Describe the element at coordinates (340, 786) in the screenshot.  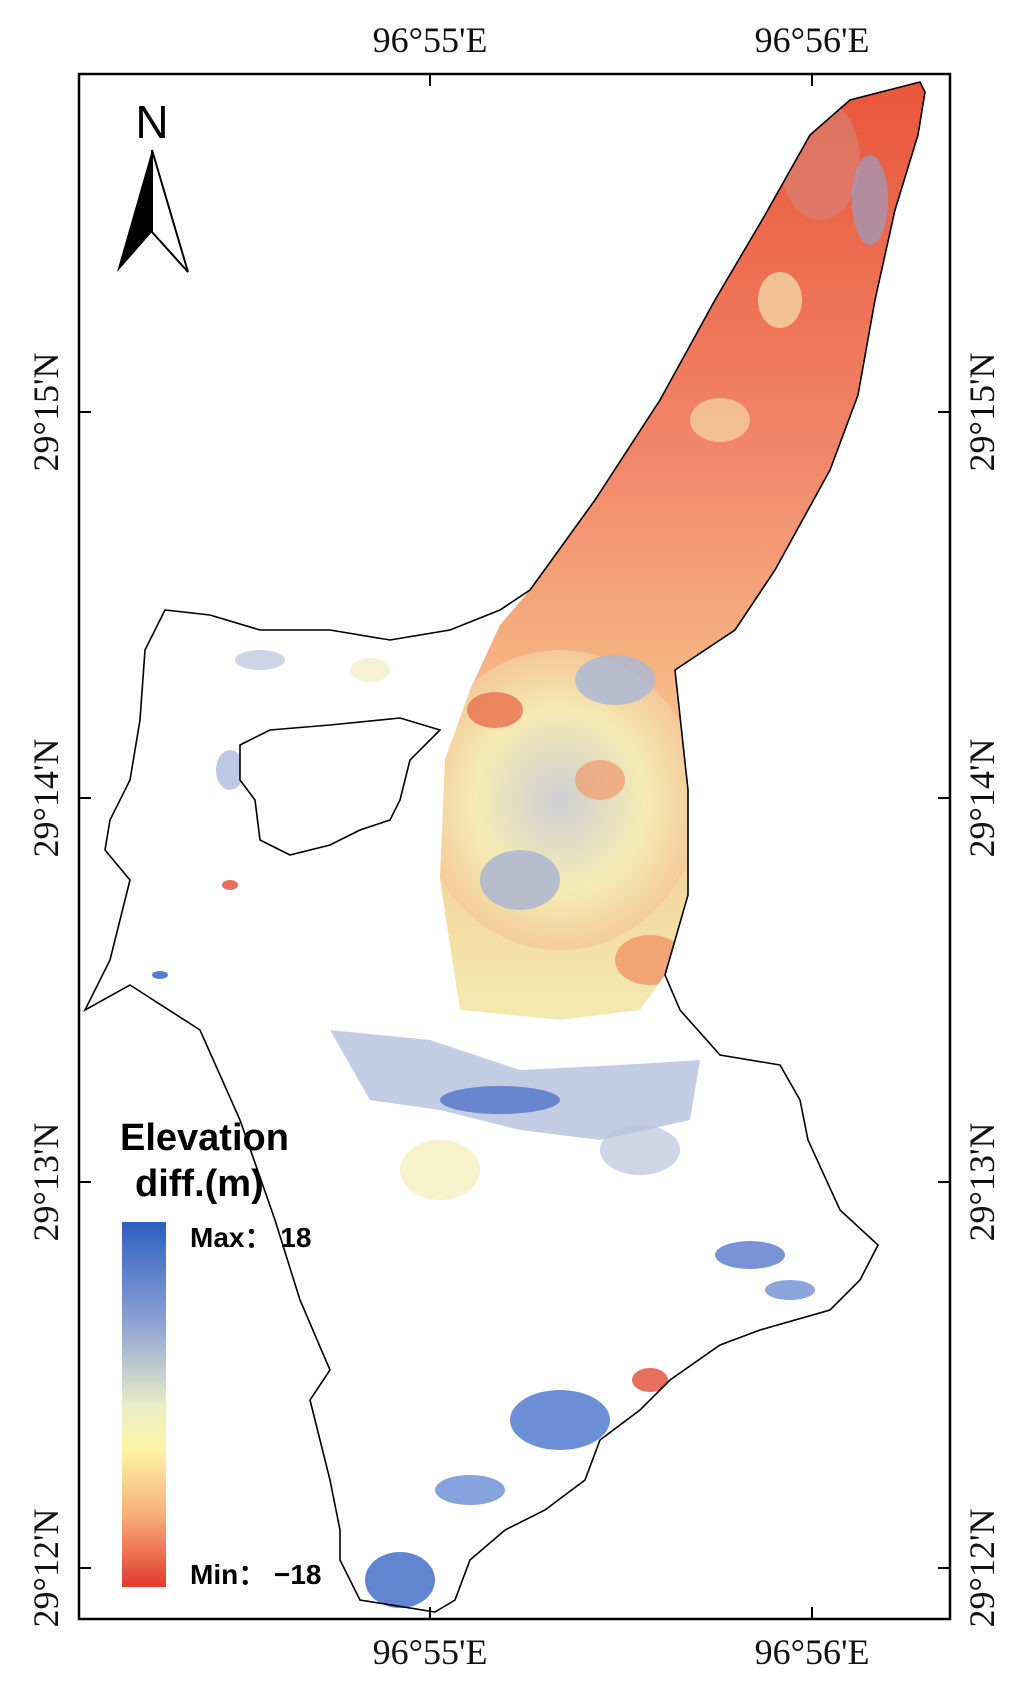
I see `inner-boundary-hole` at that location.